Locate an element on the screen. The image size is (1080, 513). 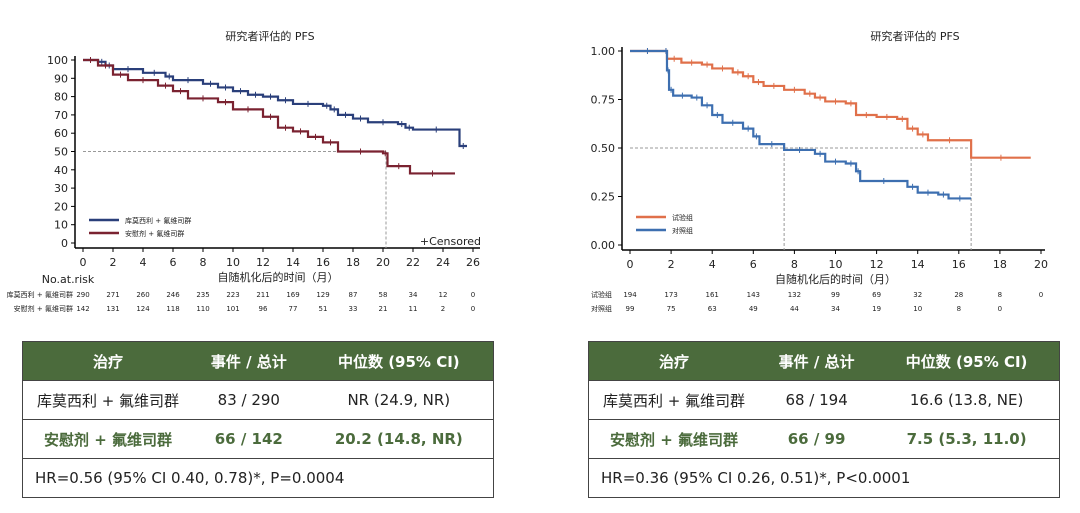
x-tick-label: 2 is located at coordinates (671, 264).